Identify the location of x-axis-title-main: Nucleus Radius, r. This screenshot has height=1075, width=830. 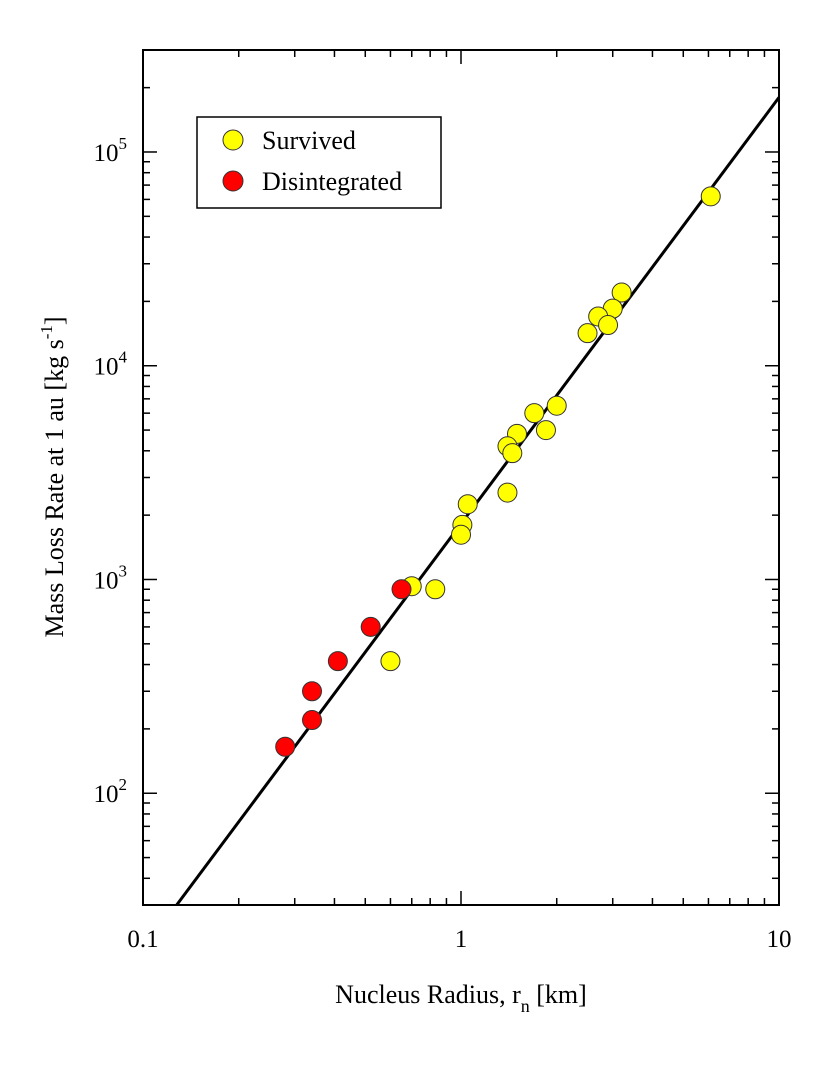
(428, 994).